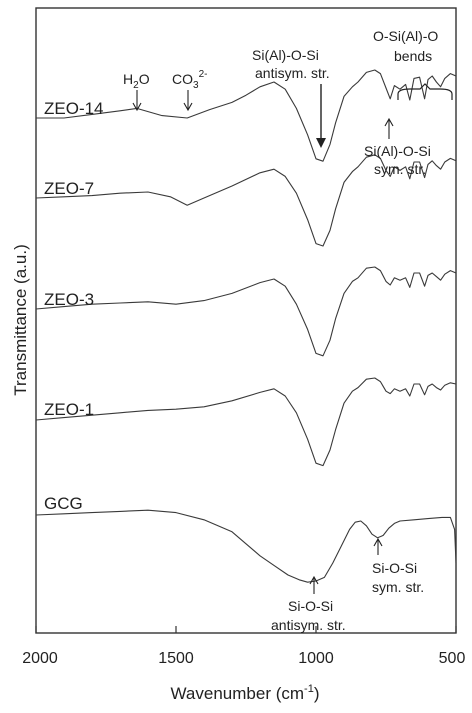  What do you see at coordinates (74, 108) in the screenshot?
I see `series-label-zeo-14: ZEO-14` at bounding box center [74, 108].